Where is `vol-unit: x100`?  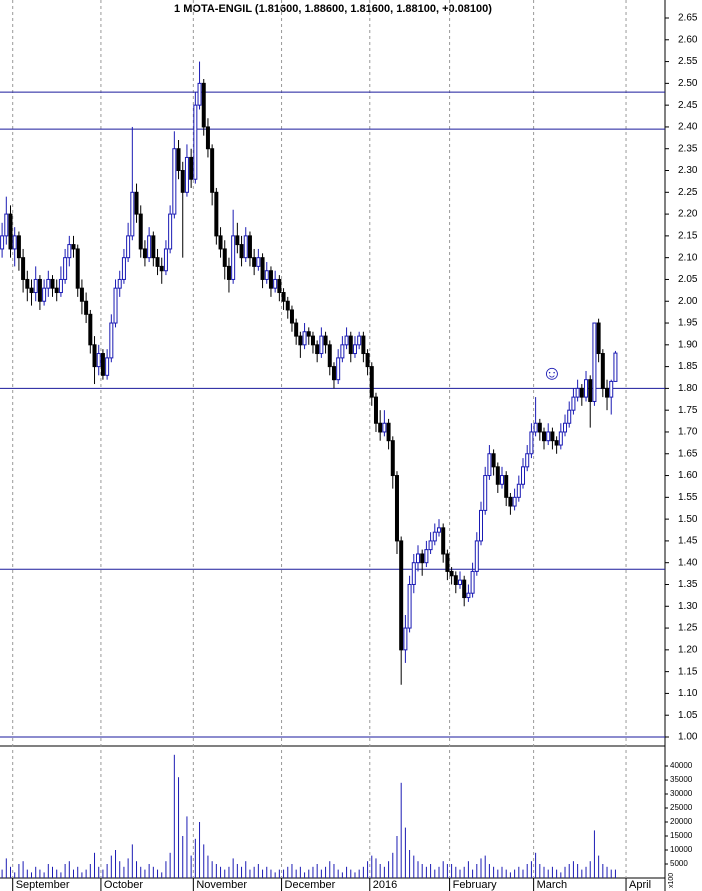 vol-unit: x100 is located at coordinates (671, 880).